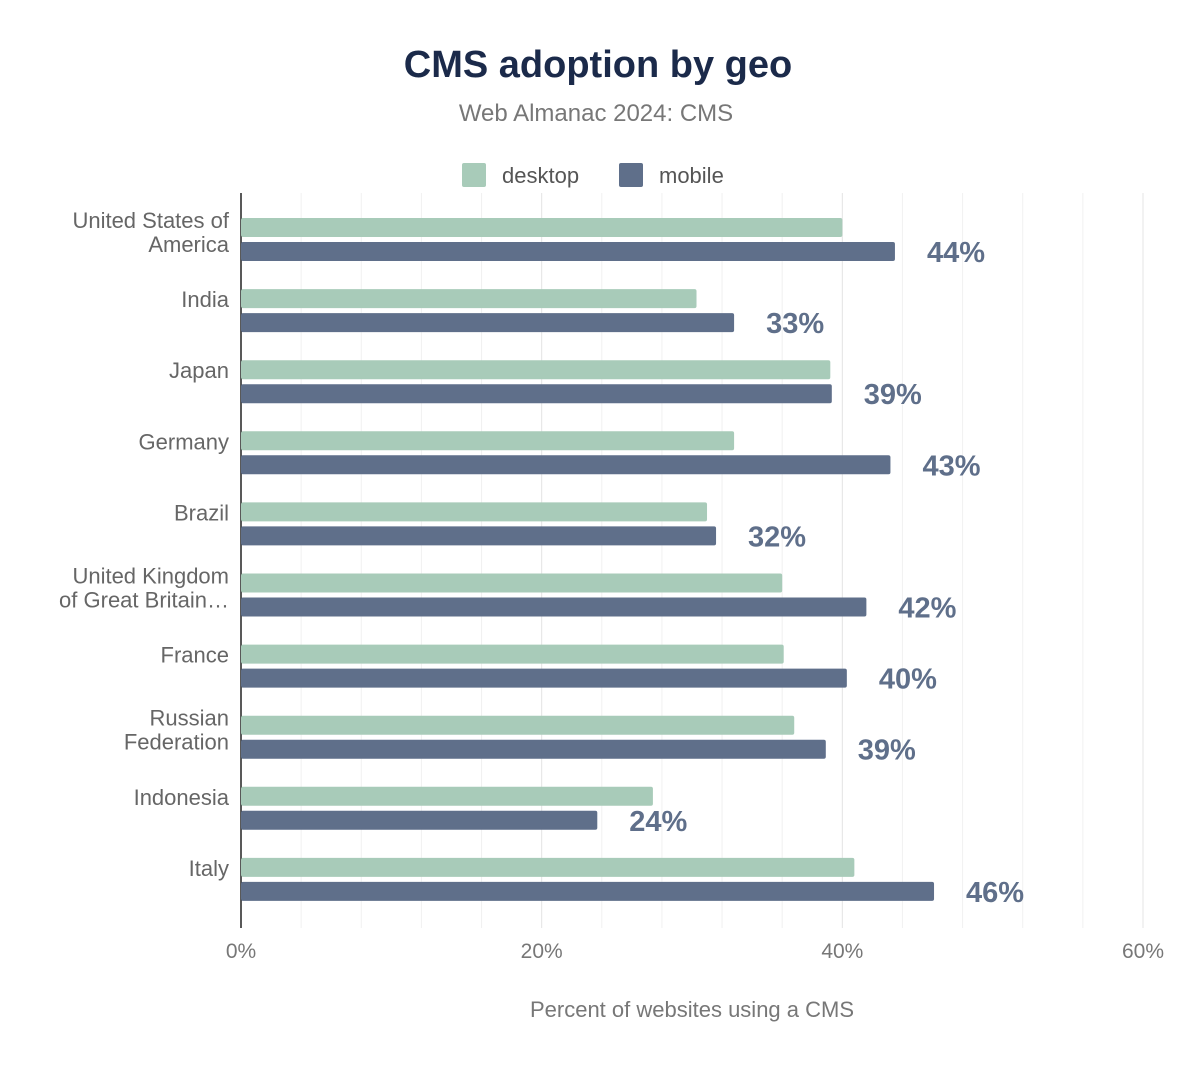  What do you see at coordinates (658, 822) in the screenshot?
I see `data-label: 24%` at bounding box center [658, 822].